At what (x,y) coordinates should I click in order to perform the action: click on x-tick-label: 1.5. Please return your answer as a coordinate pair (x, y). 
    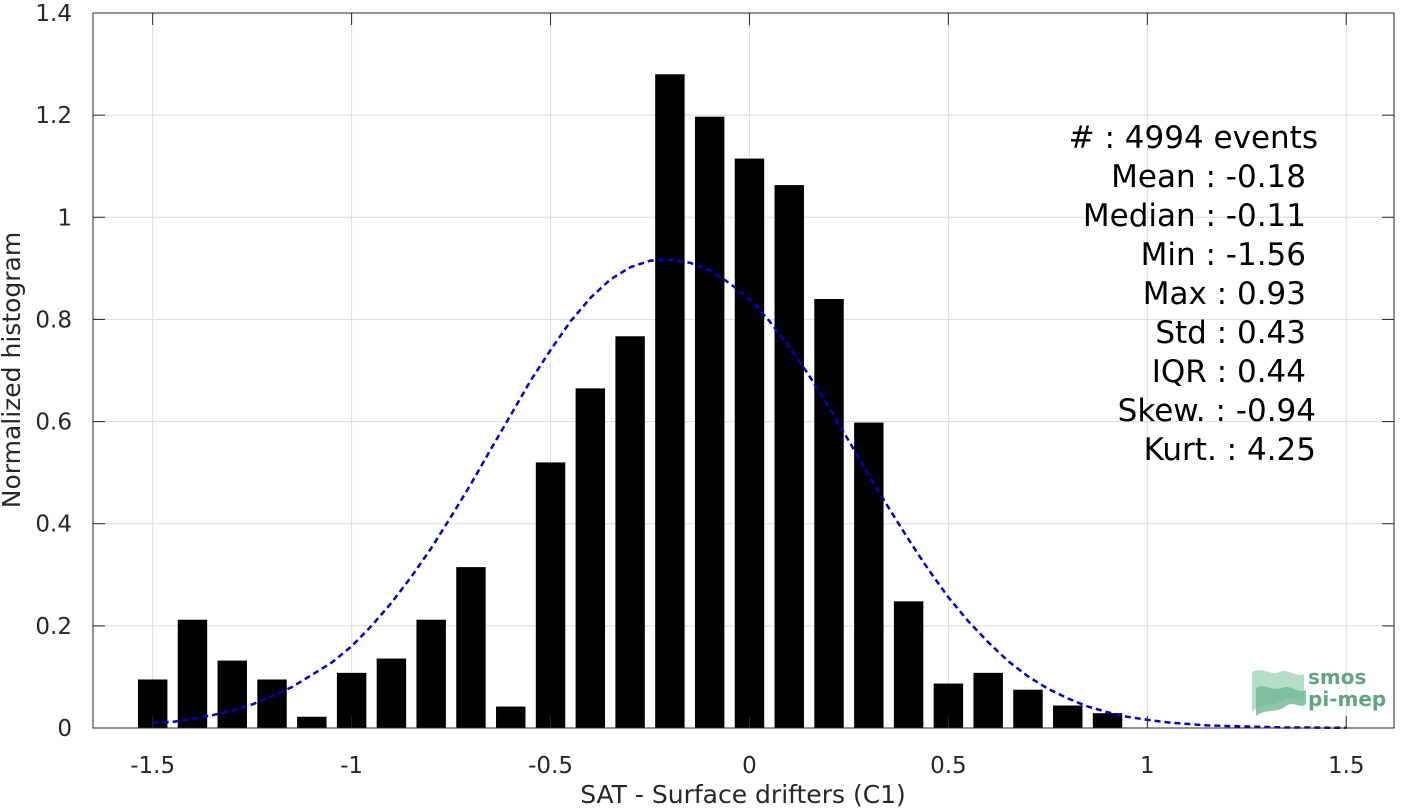
    Looking at the image, I should click on (1346, 766).